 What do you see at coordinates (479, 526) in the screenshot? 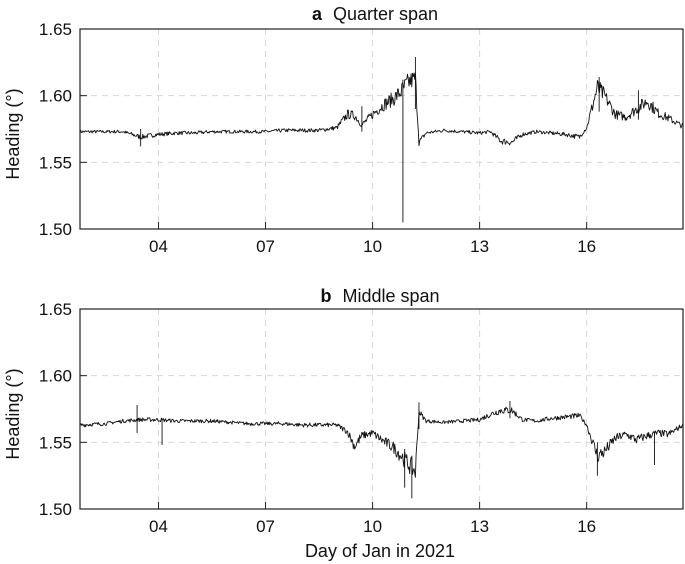
I see `panel-b-xtick-label-3: 13` at bounding box center [479, 526].